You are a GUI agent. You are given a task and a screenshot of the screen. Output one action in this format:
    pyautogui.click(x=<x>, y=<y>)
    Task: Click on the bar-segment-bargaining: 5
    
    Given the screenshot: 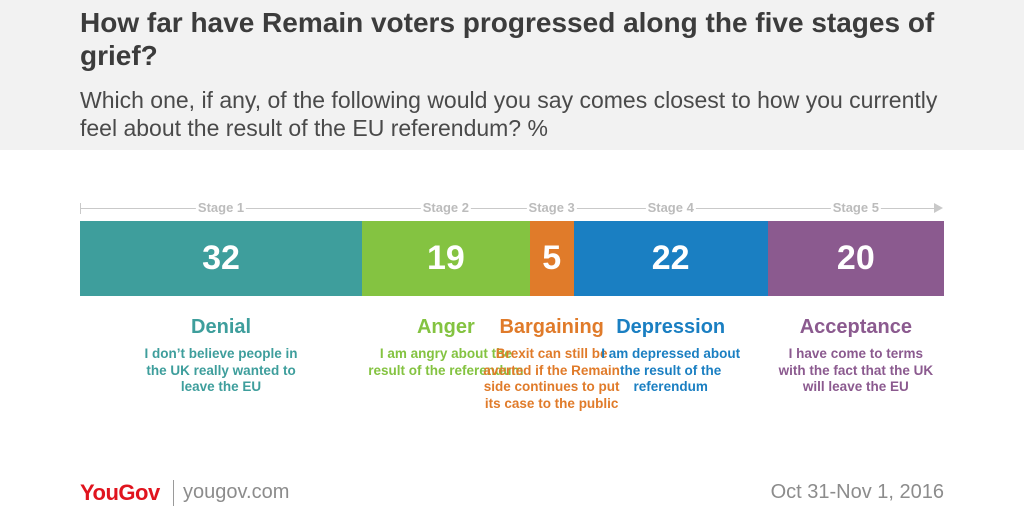 What is the action you would take?
    pyautogui.click(x=551, y=258)
    